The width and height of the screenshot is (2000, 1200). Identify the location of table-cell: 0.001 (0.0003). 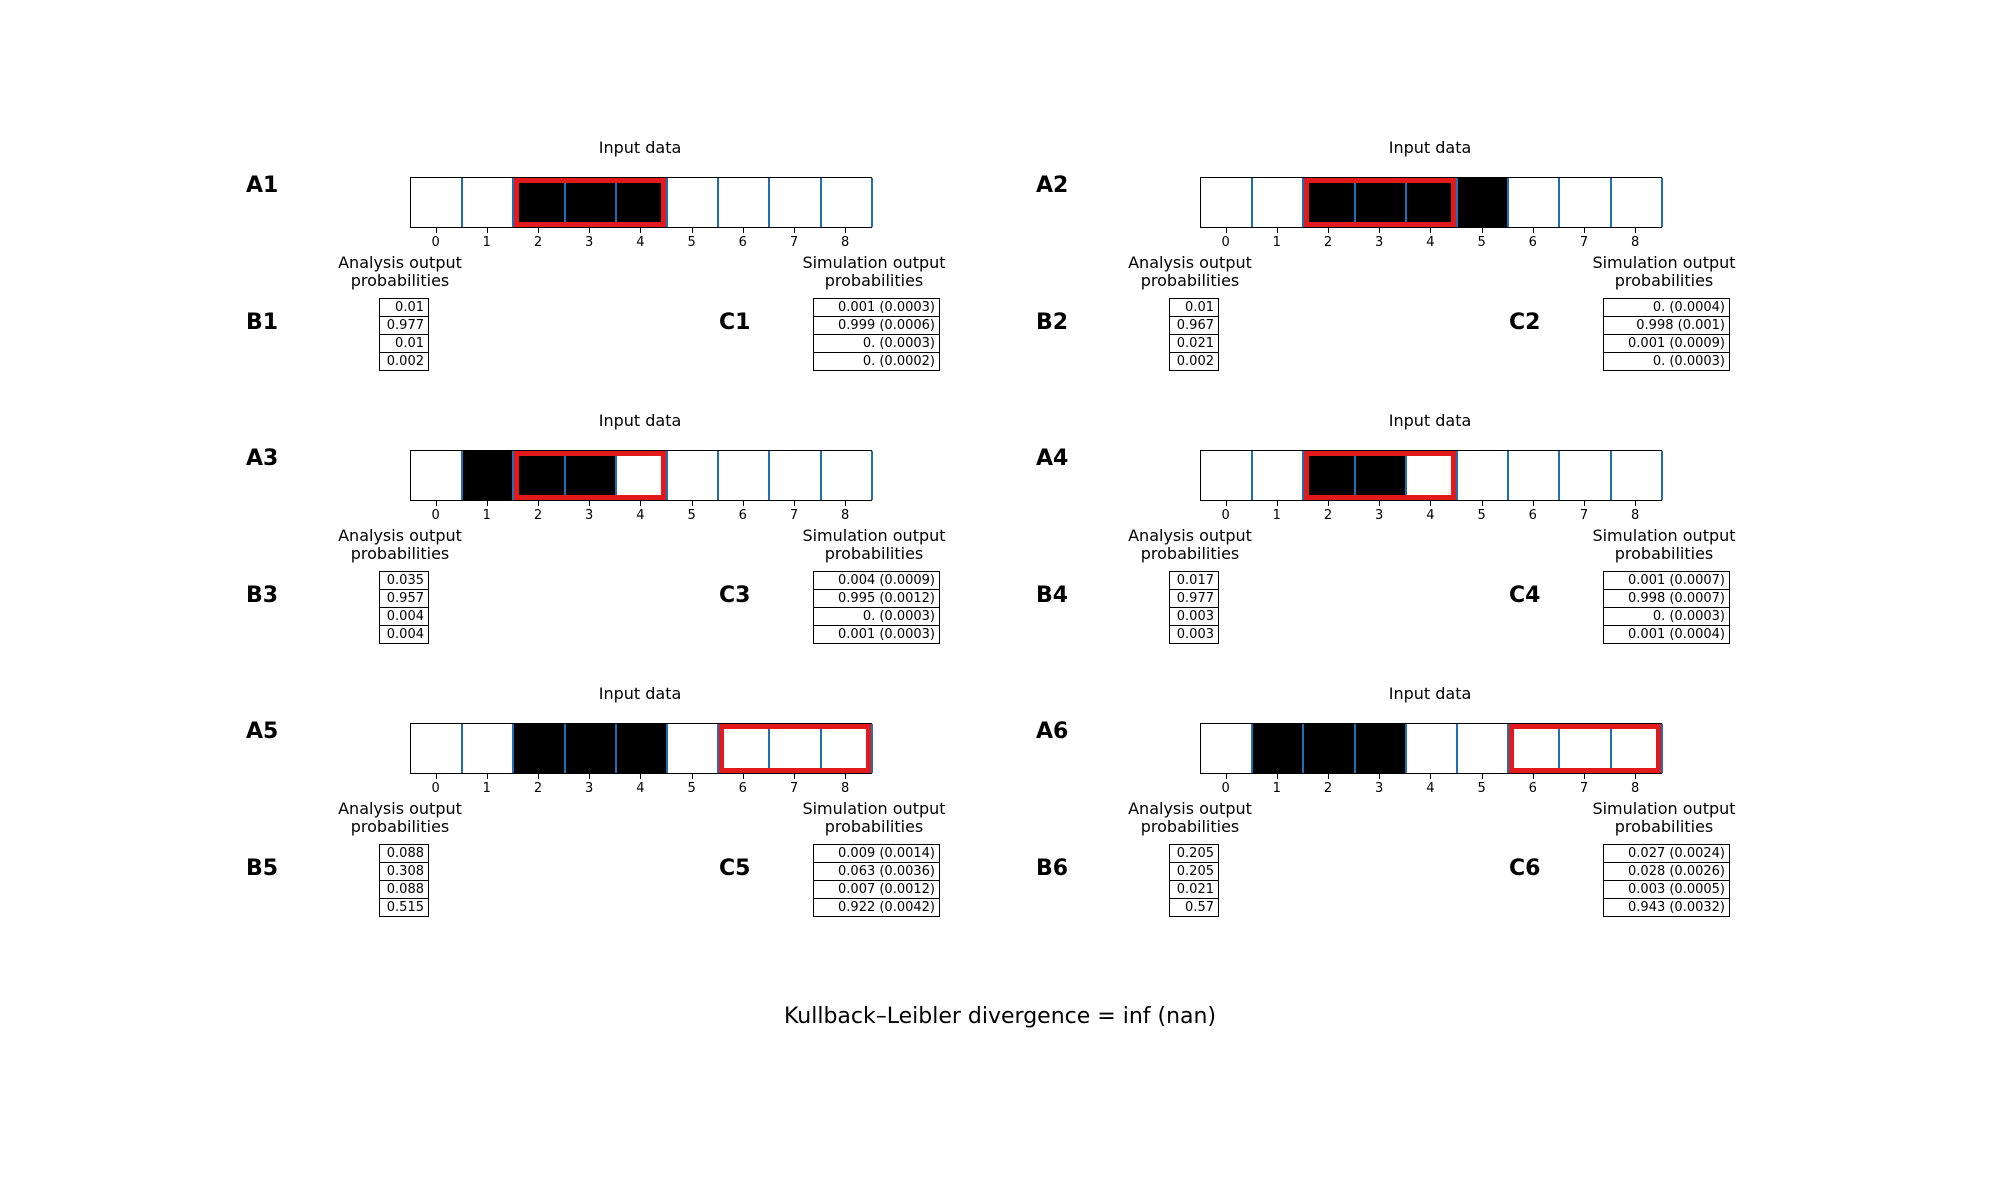
(876, 634).